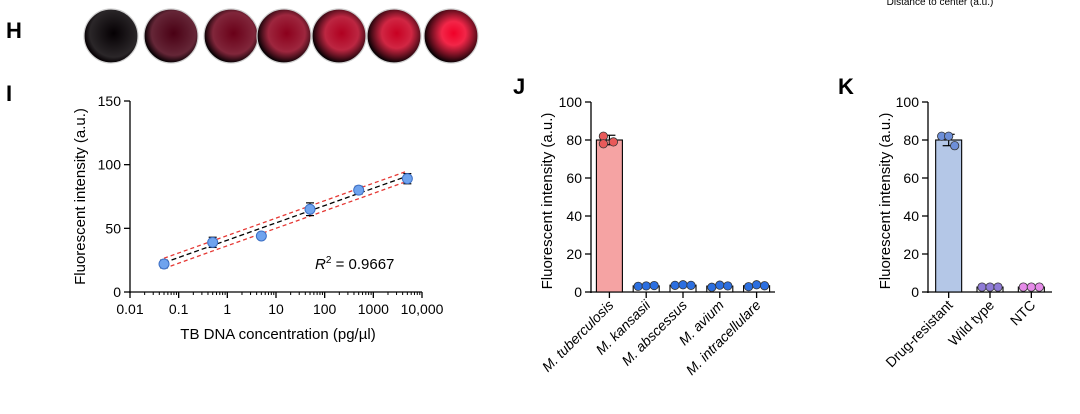 Image resolution: width=1080 pixels, height=414 pixels. I want to click on x-tick-label: 10,000, so click(422, 309).